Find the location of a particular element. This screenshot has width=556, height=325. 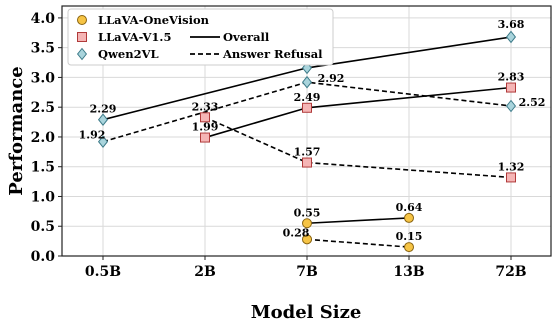

refusal-line-llava-onevision is located at coordinates (358, 243).